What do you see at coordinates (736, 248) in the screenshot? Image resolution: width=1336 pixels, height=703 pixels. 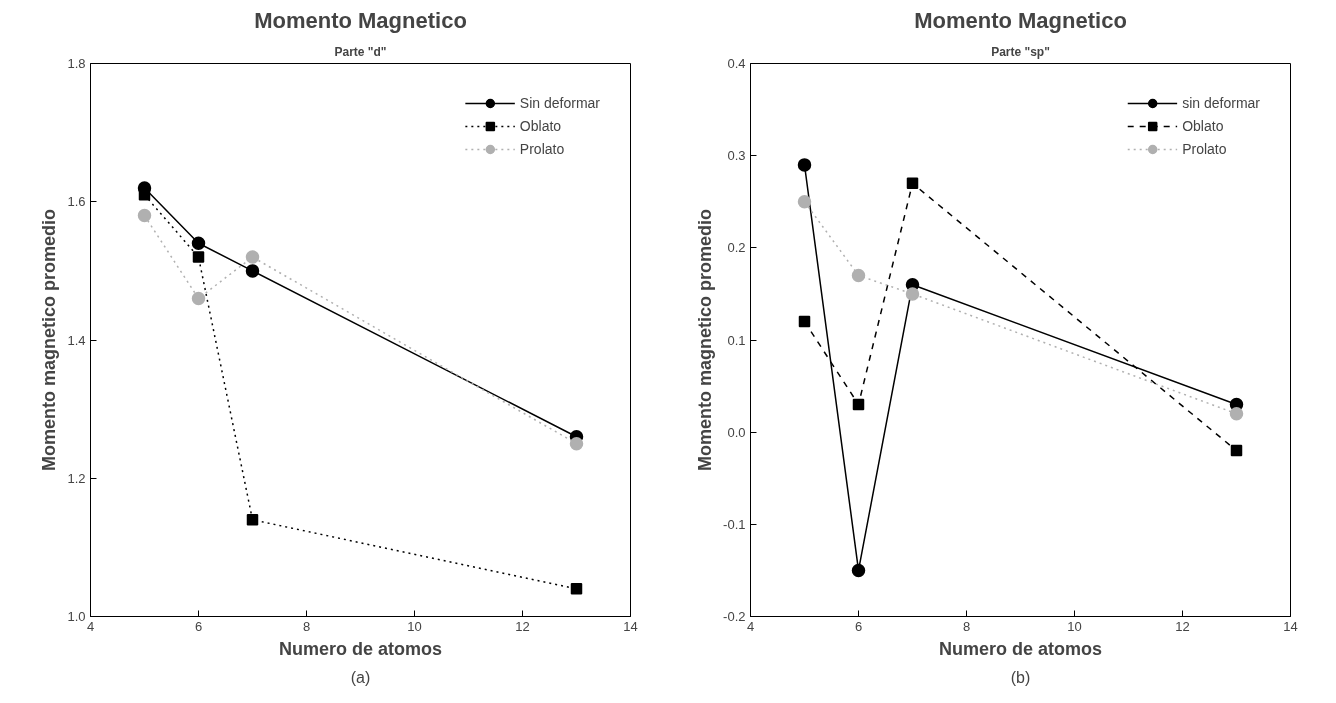 I see `y-tick-label: 0.2` at bounding box center [736, 248].